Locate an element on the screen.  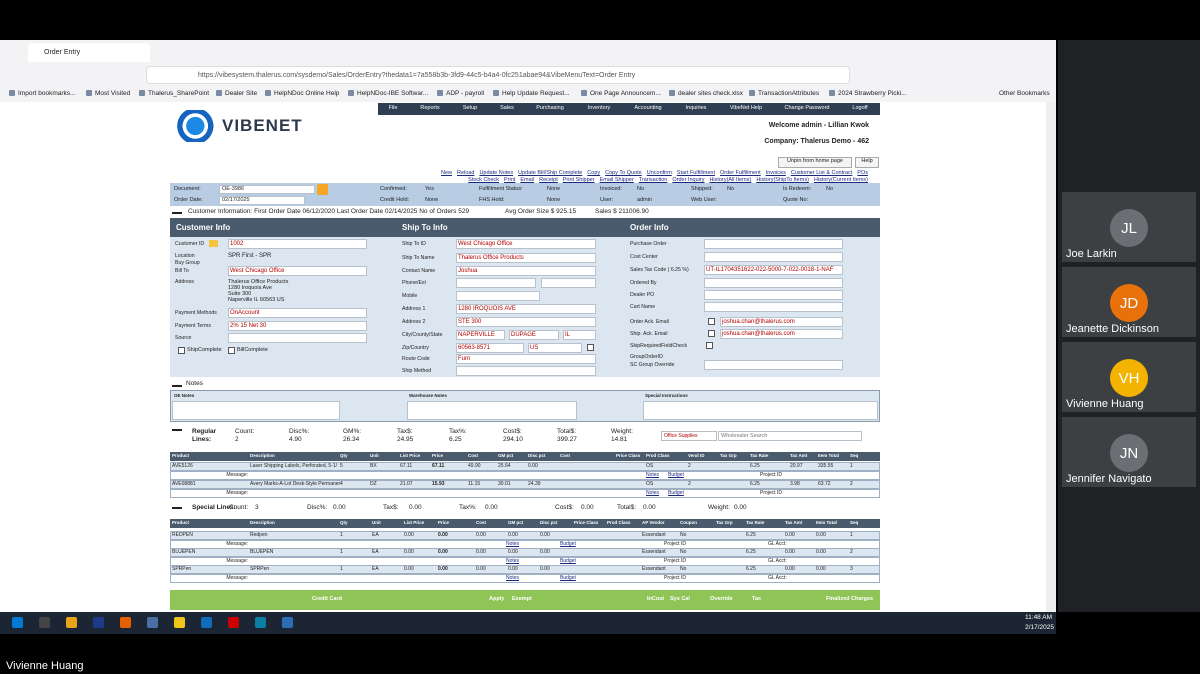
menu-item: File is located at coordinates (393, 108).